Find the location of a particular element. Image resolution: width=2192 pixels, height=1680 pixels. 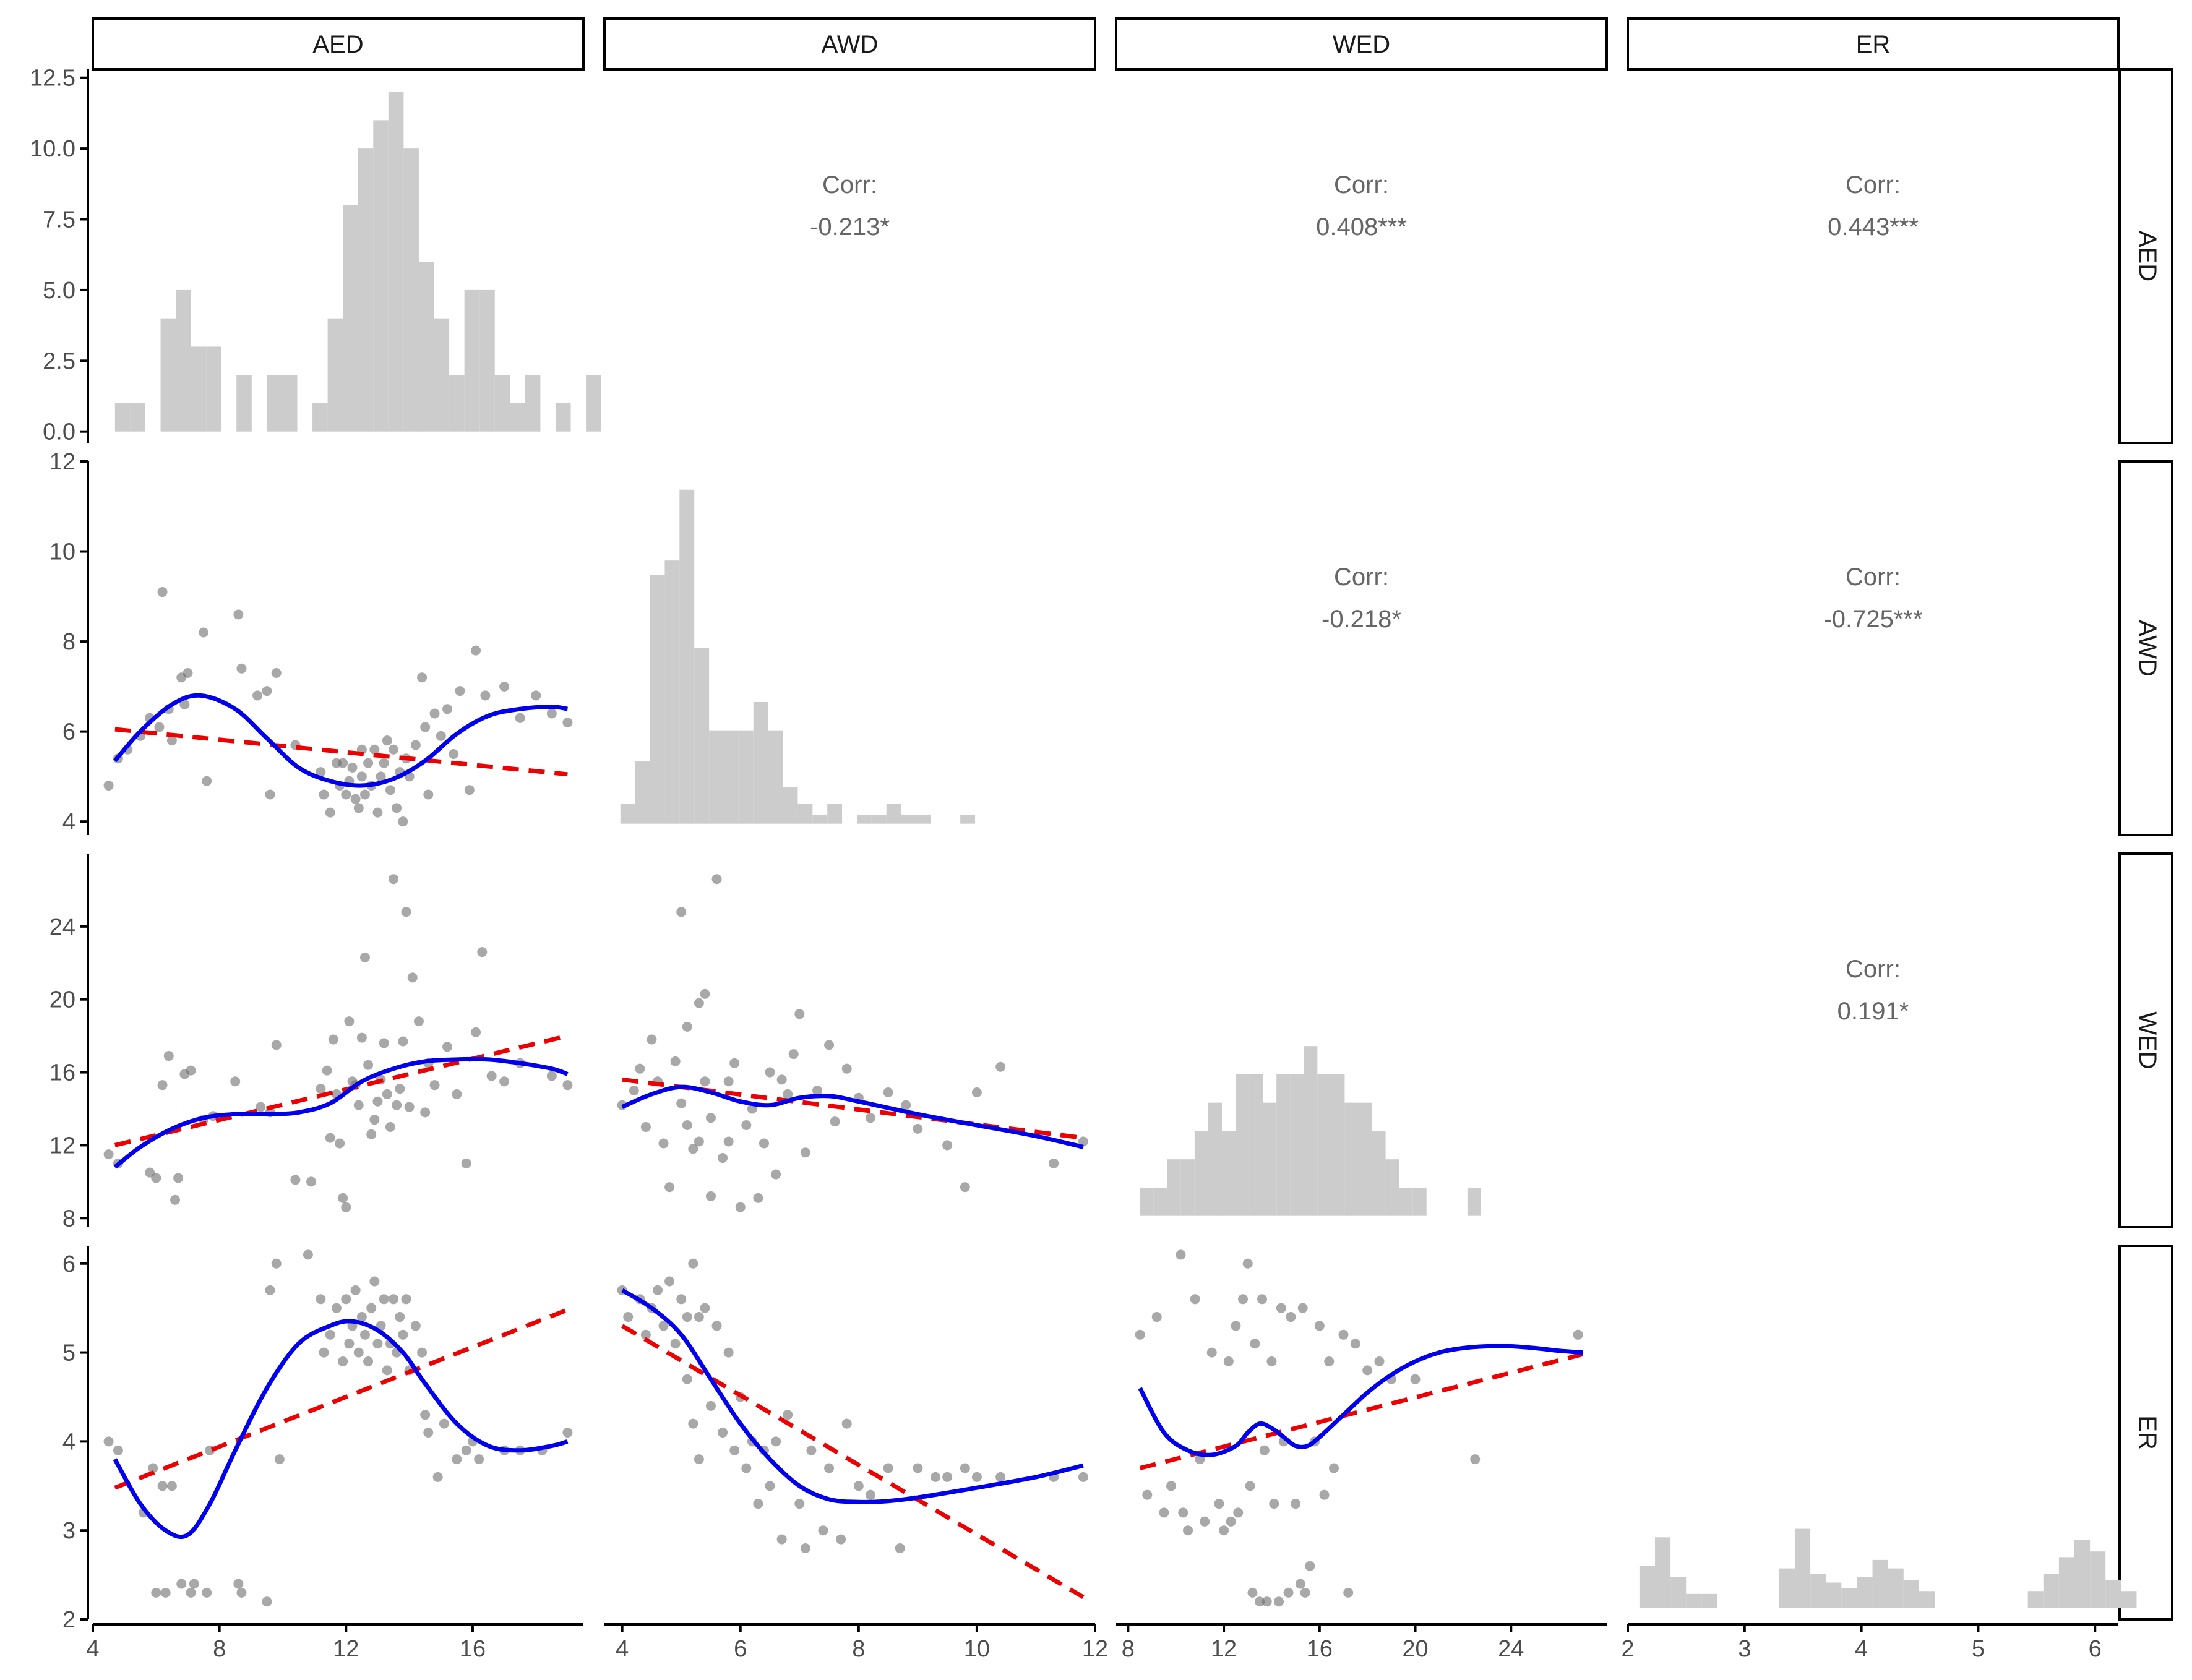

x-tick-label: 8 is located at coordinates (1128, 1649).